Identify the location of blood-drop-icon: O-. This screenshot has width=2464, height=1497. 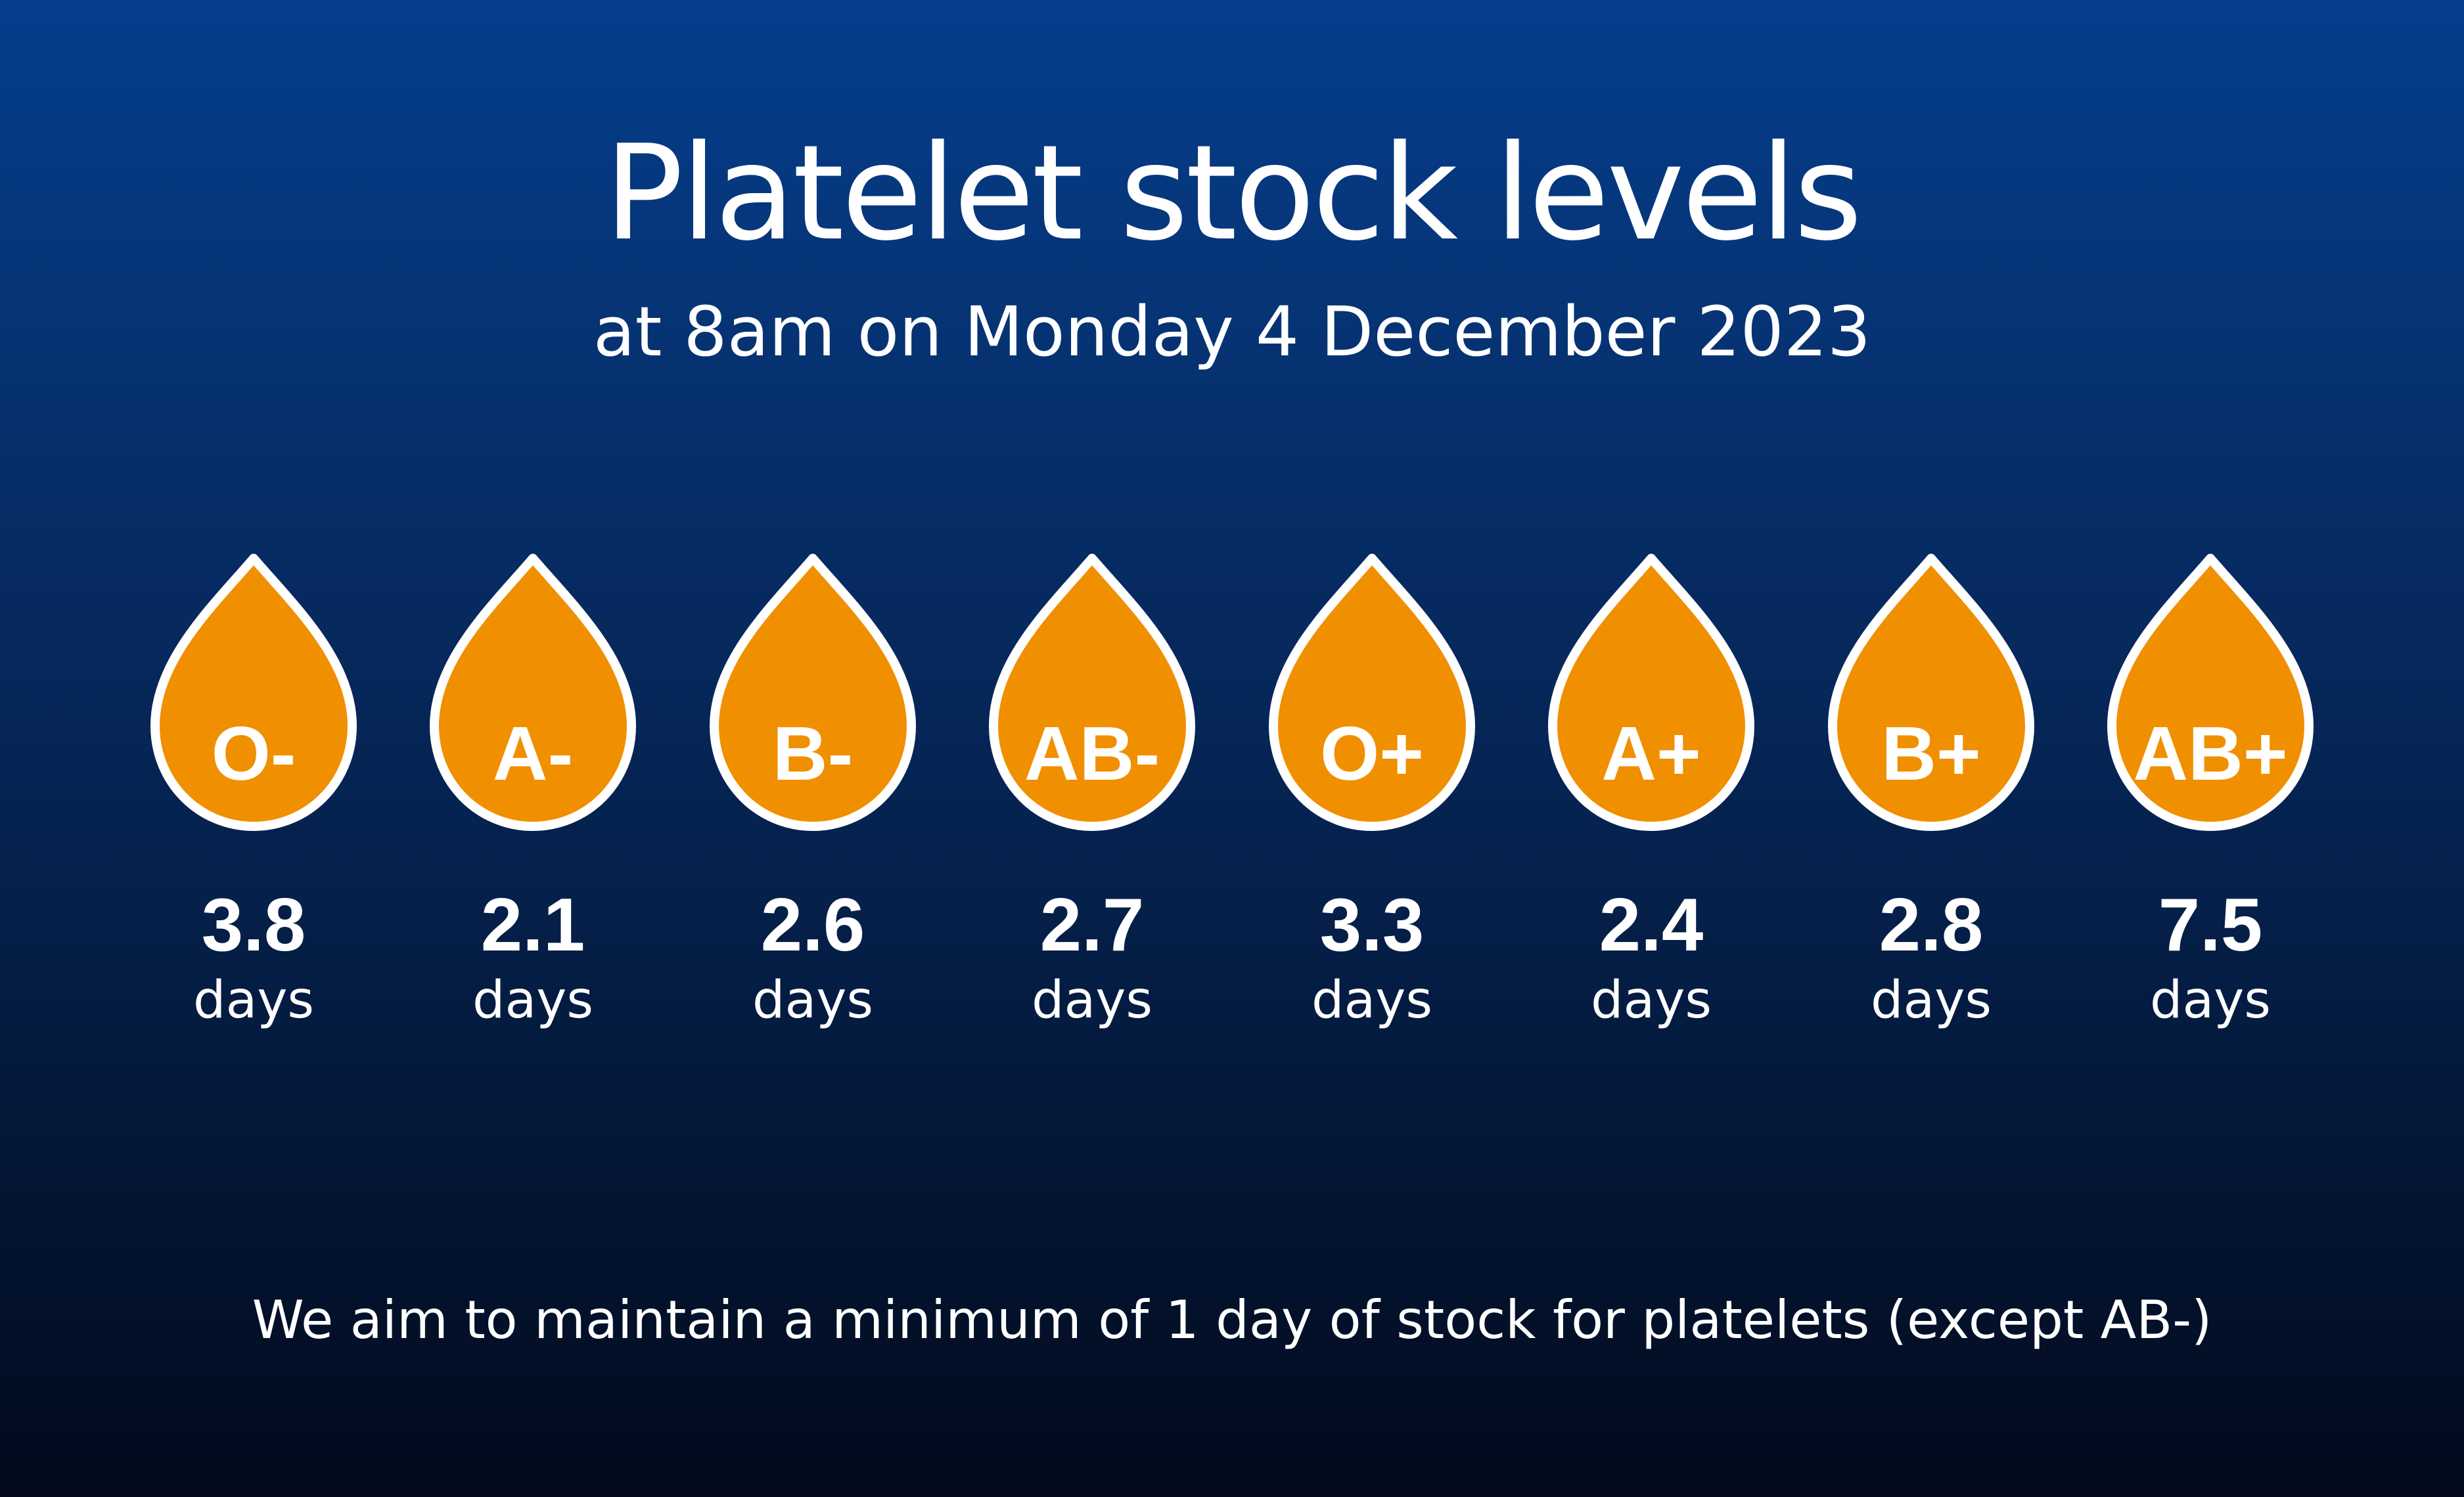
(253, 696).